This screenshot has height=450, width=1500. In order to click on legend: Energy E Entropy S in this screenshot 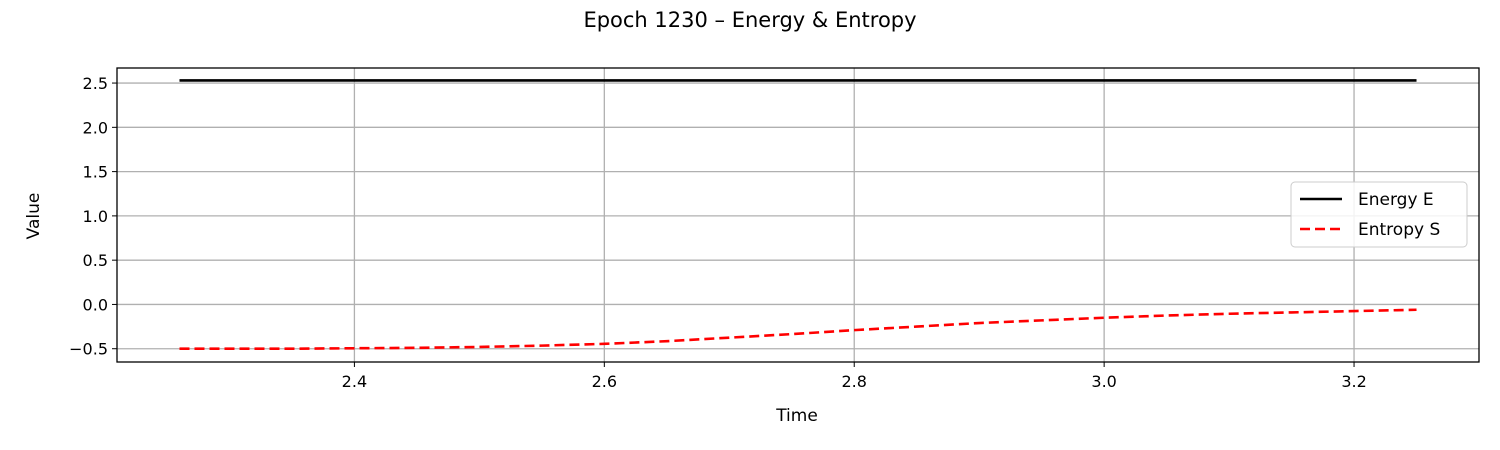, I will do `click(1379, 214)`.